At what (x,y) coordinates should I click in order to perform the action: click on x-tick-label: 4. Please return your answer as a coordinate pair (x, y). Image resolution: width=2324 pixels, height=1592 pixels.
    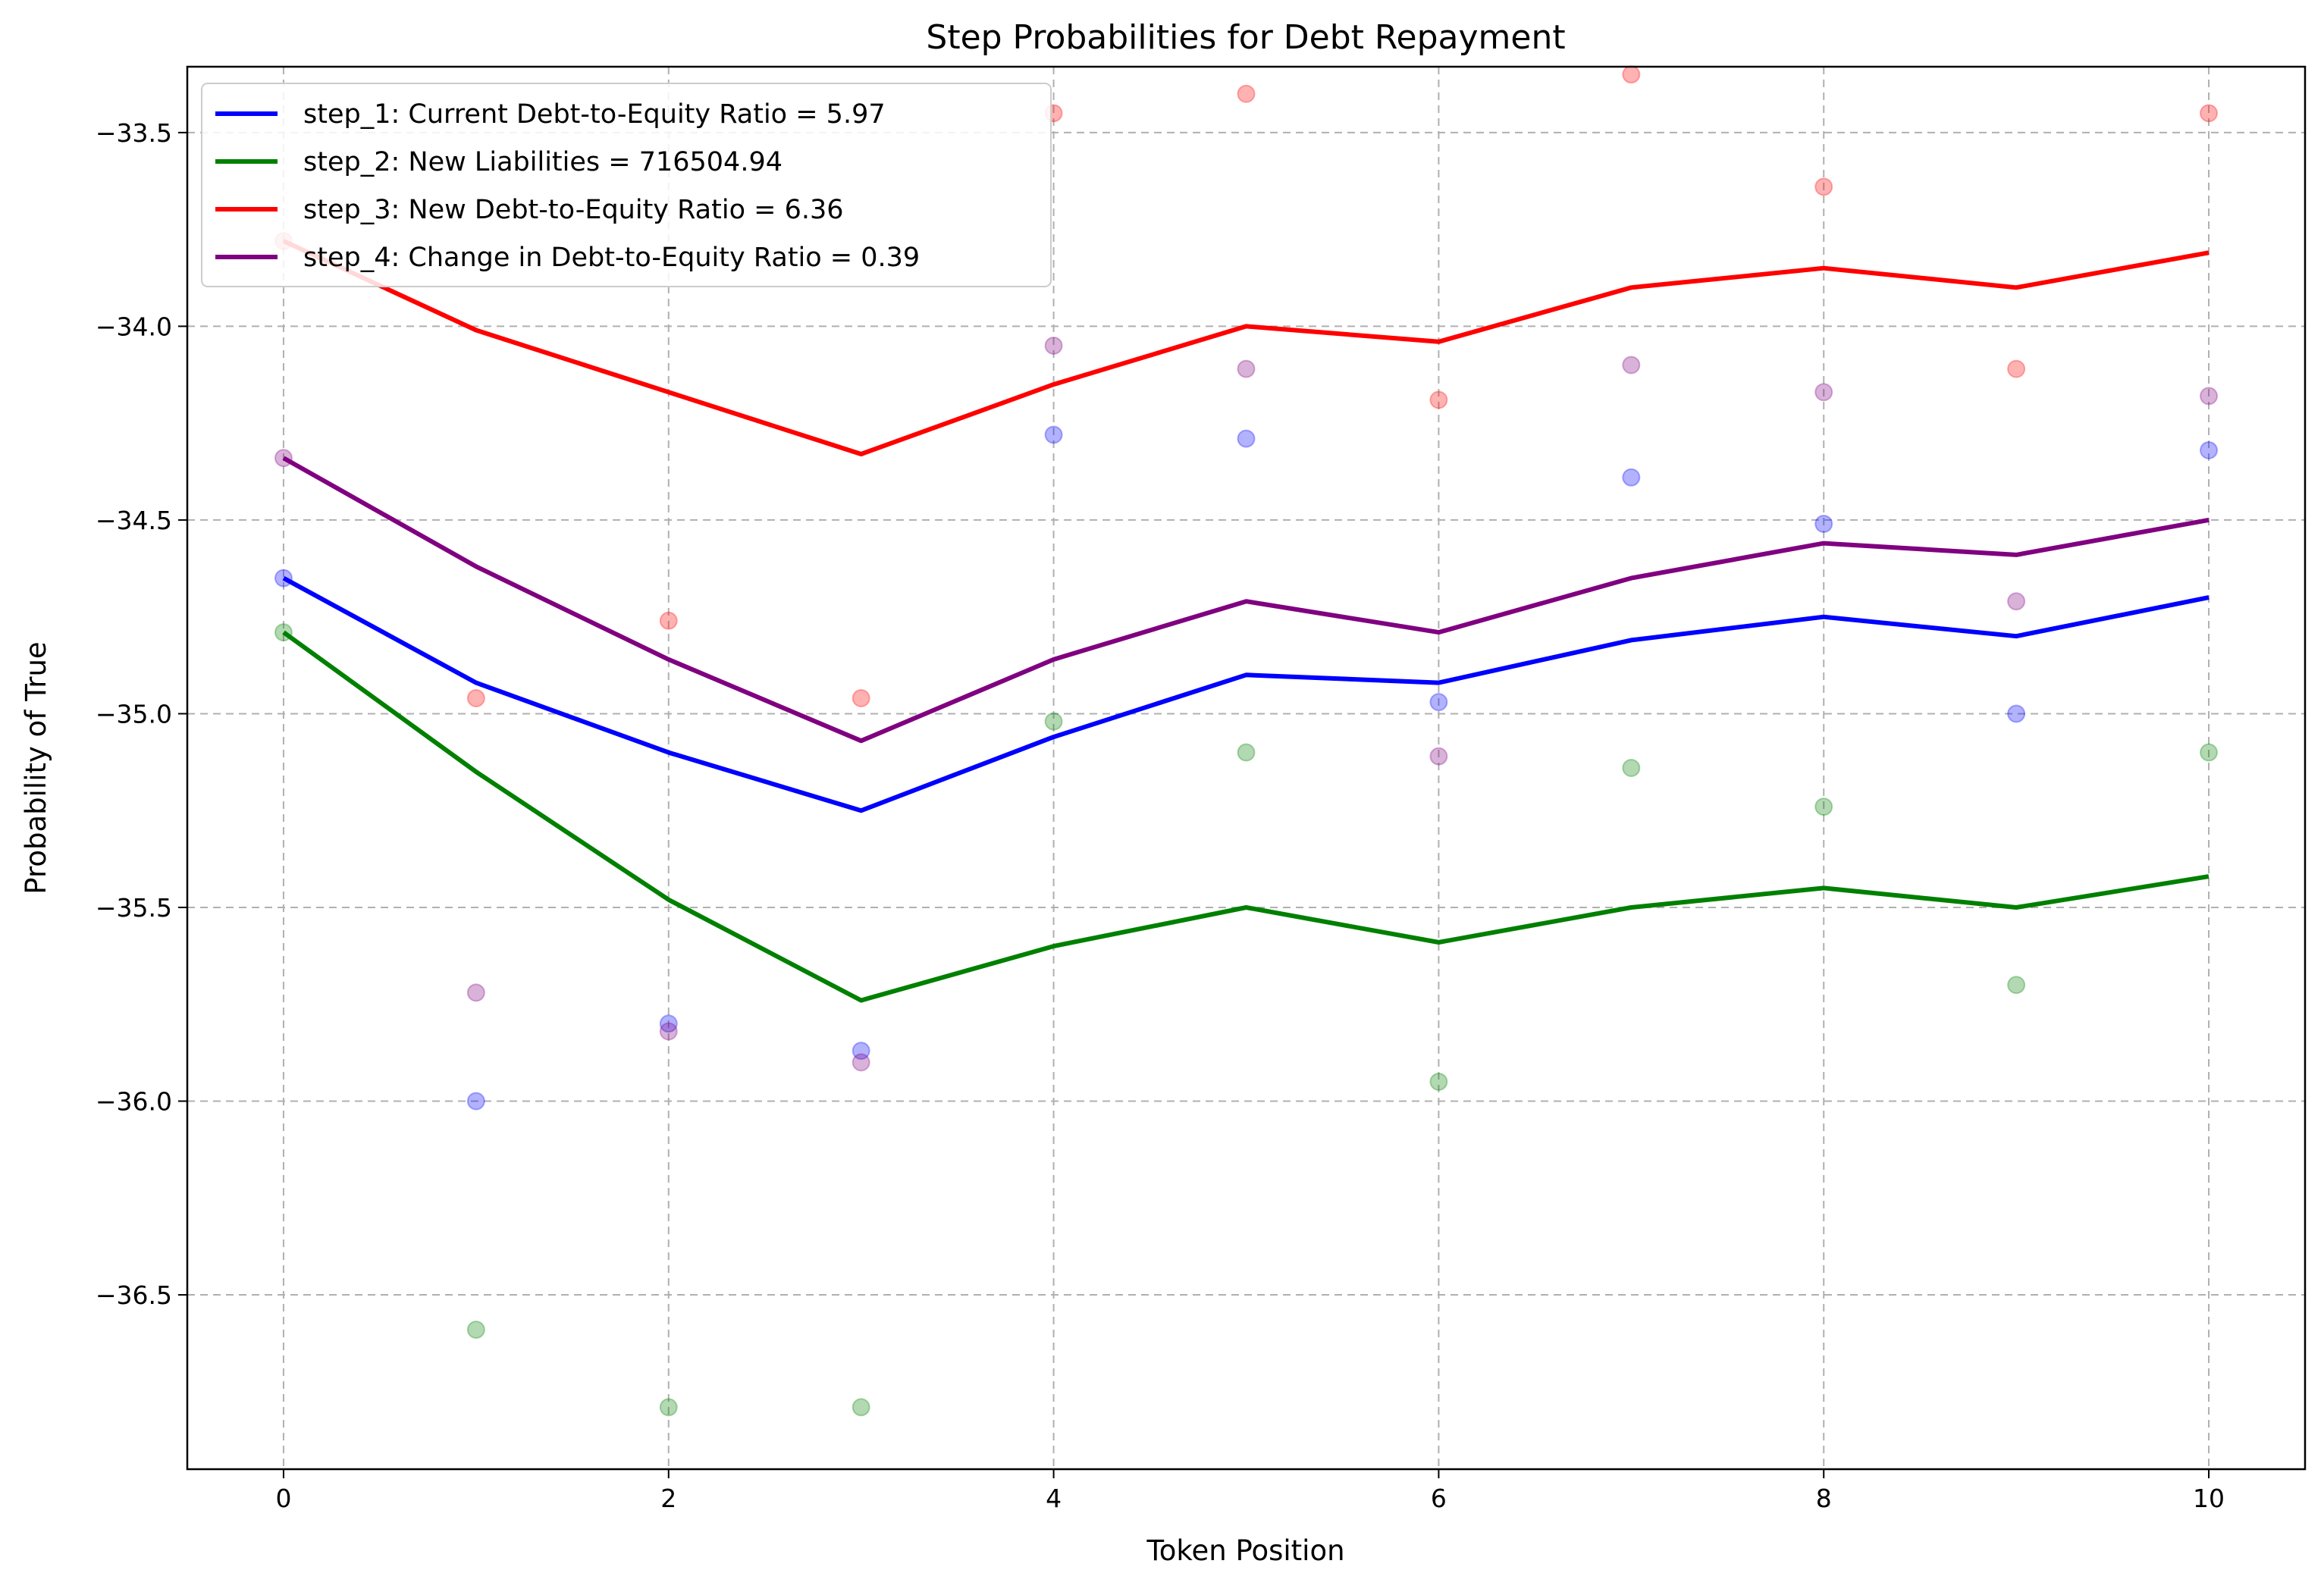
    Looking at the image, I should click on (1054, 1498).